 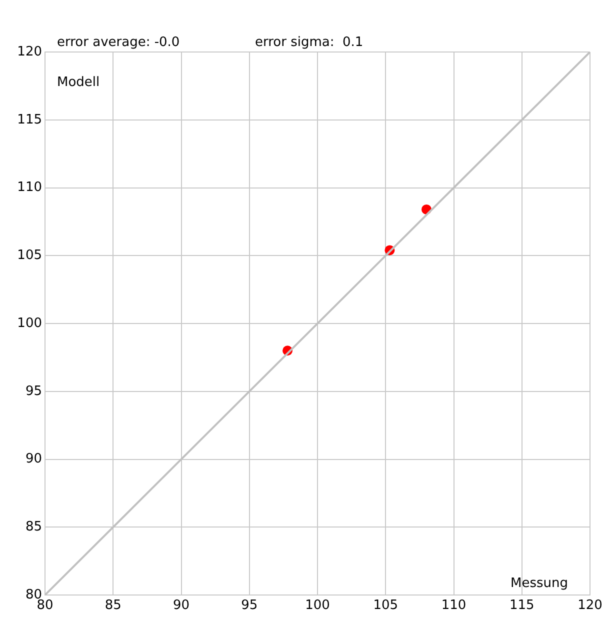 What do you see at coordinates (521, 606) in the screenshot?
I see `x-tick-label: 115` at bounding box center [521, 606].